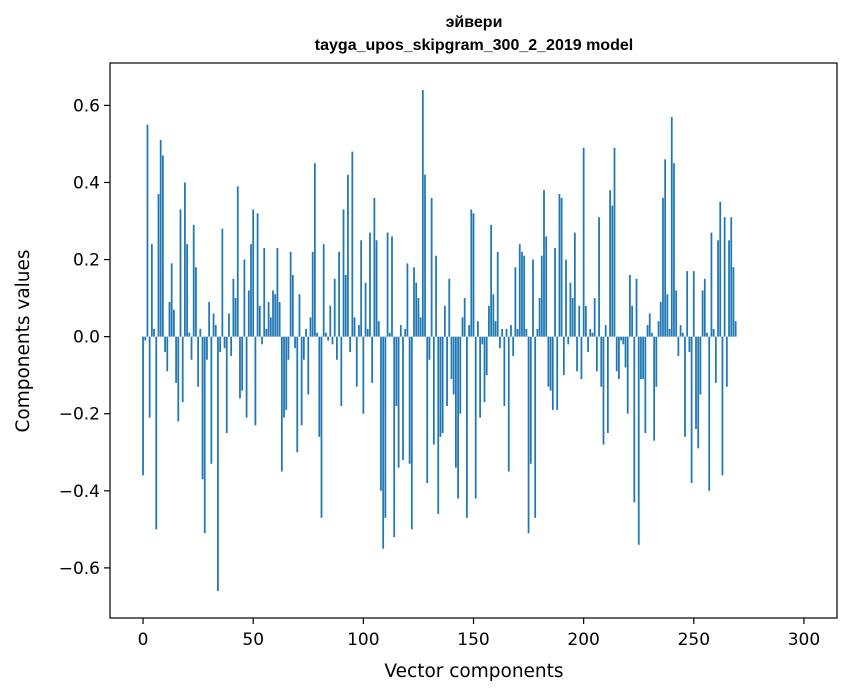  I want to click on y-tick-label: 0.0, so click(86, 338).